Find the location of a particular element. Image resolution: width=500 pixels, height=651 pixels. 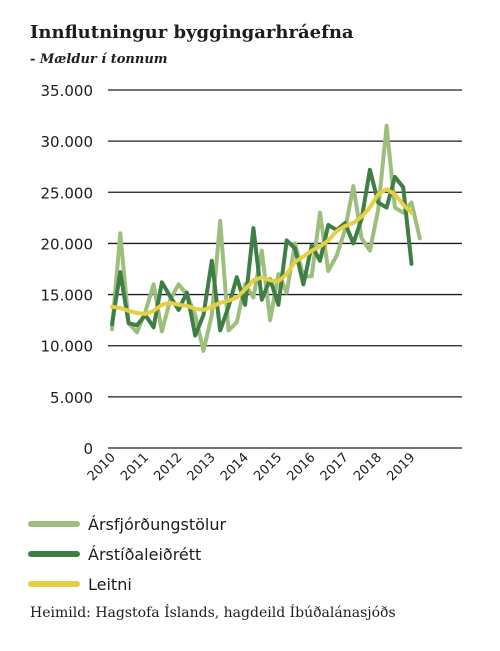

chart-title: Innflutningur byggingarhráefna is located at coordinates (192, 32).